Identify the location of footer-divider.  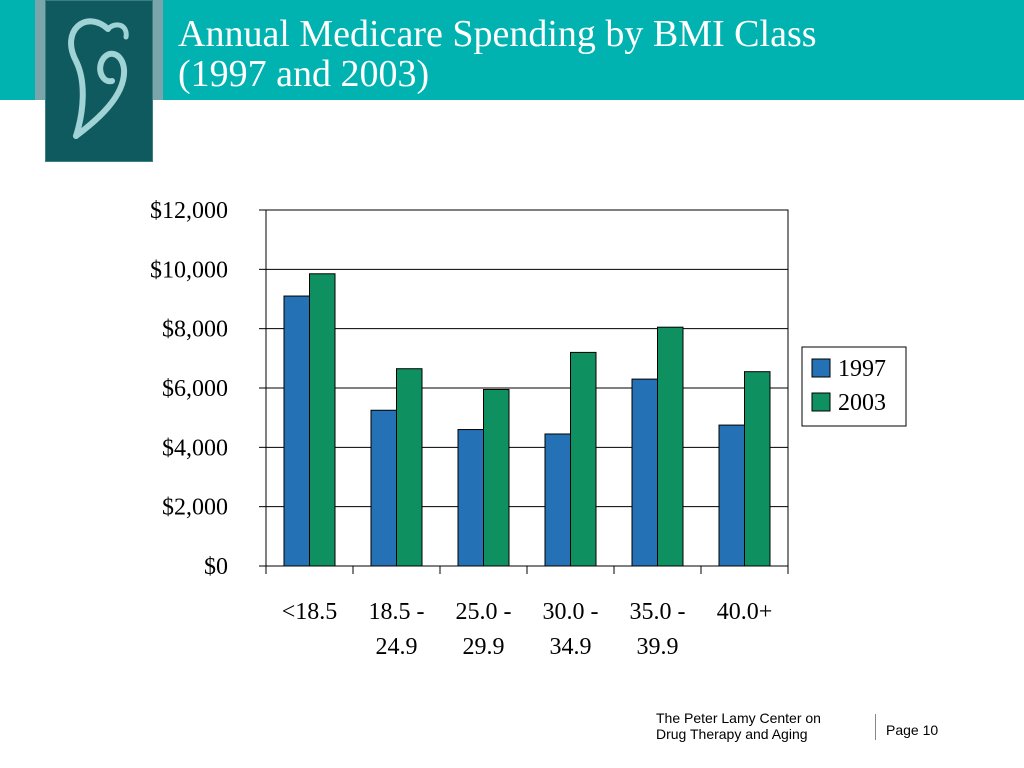
(875, 727).